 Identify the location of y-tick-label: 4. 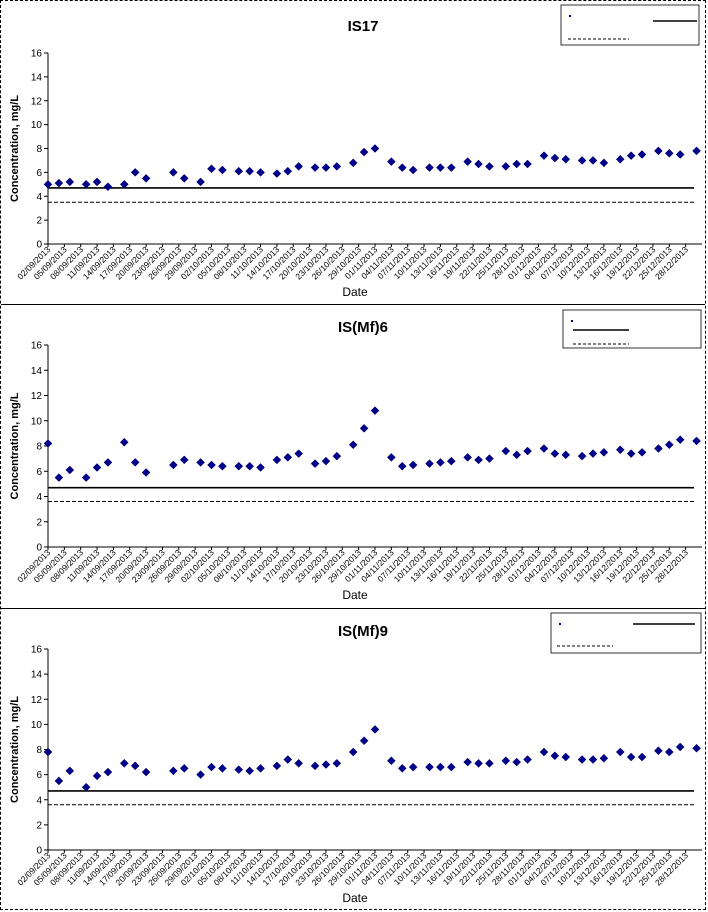
(39, 197).